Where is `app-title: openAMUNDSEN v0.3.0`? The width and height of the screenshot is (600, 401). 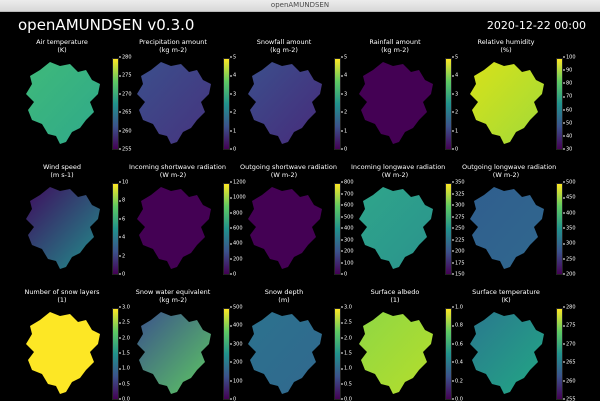
app-title: openAMUNDSEN v0.3.0 is located at coordinates (106, 25).